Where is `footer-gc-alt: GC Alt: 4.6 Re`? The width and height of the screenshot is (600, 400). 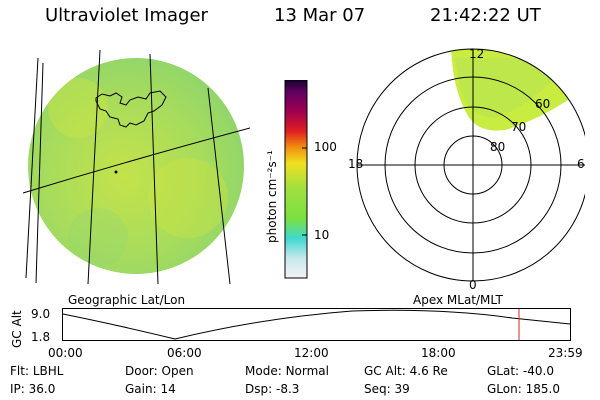
footer-gc-alt: GC Alt: 4.6 Re is located at coordinates (406, 371).